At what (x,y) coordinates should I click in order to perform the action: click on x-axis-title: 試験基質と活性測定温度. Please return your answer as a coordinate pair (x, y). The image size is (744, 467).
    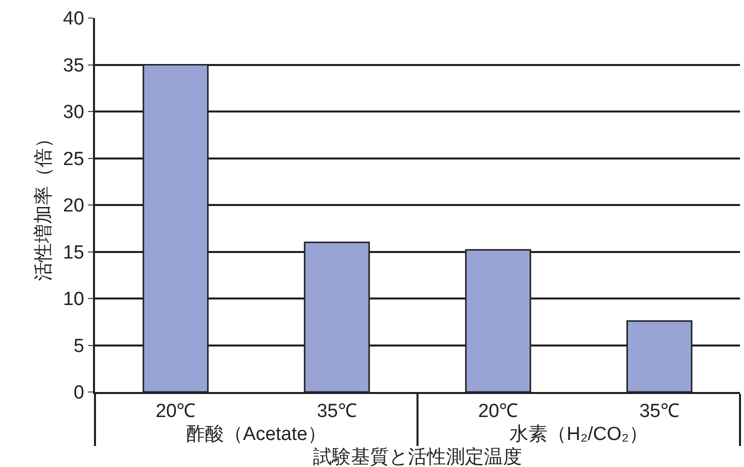
    Looking at the image, I should click on (417, 456).